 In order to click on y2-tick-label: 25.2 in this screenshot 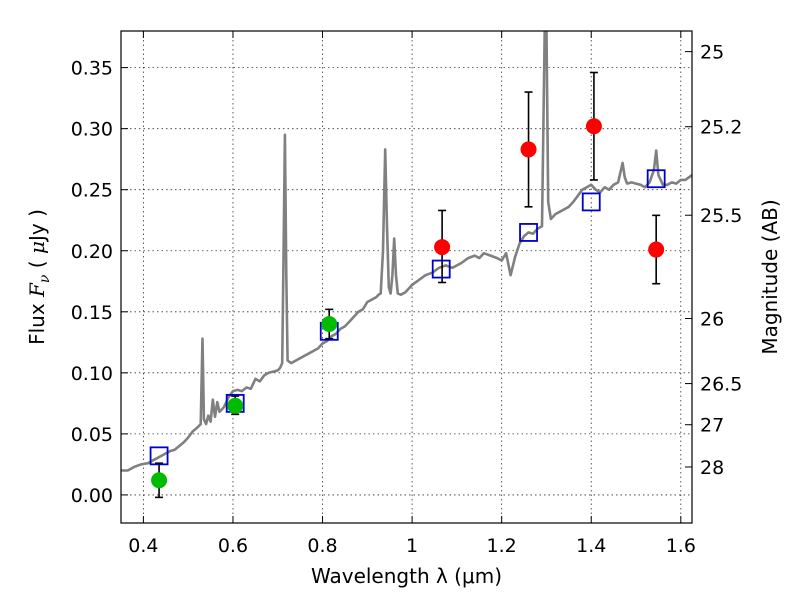, I will do `click(721, 128)`.